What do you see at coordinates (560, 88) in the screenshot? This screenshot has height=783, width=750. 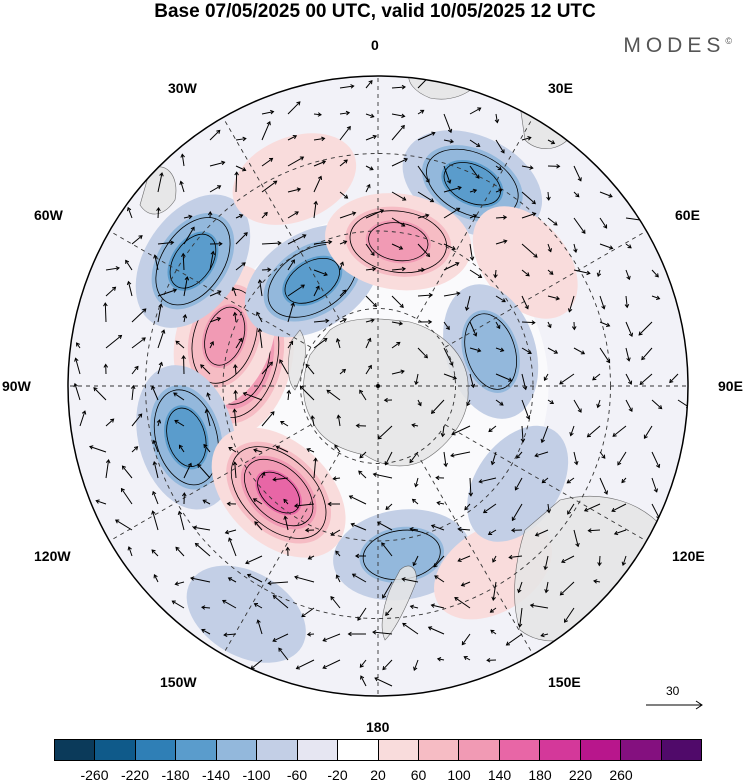 I see `lon-label-30e: 30E` at bounding box center [560, 88].